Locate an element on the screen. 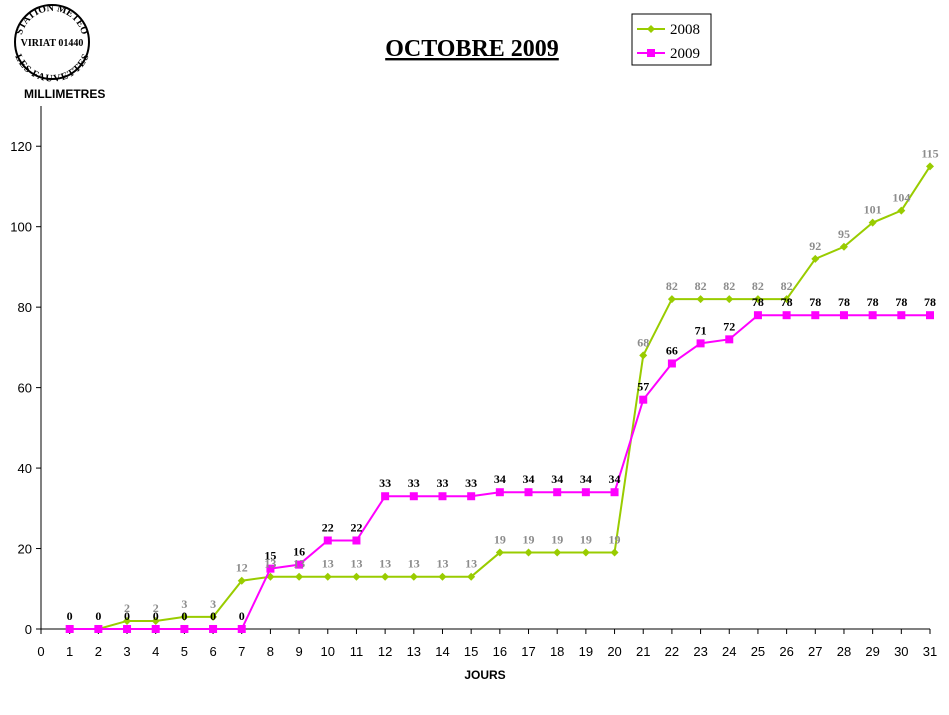 This screenshot has width=949, height=715. data-label: 16 is located at coordinates (299, 552).